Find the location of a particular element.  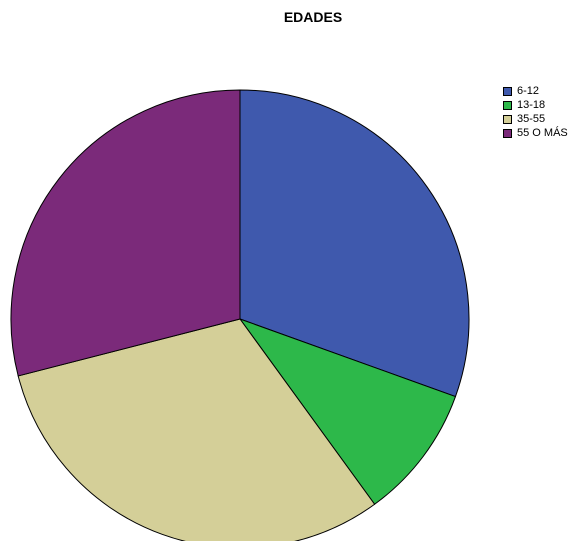

legend-label: 13-18 is located at coordinates (531, 105).